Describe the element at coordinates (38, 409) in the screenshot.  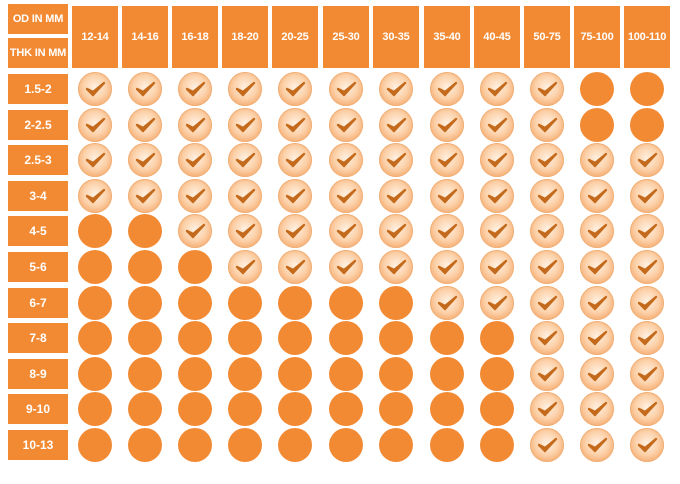
I see `row-label: 9-10` at that location.